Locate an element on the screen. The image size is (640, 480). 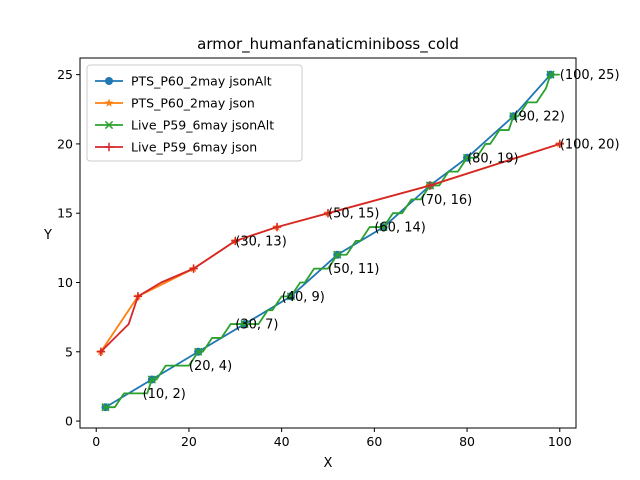
legend-label: Live_P59_6may jsonAlt is located at coordinates (202, 125).